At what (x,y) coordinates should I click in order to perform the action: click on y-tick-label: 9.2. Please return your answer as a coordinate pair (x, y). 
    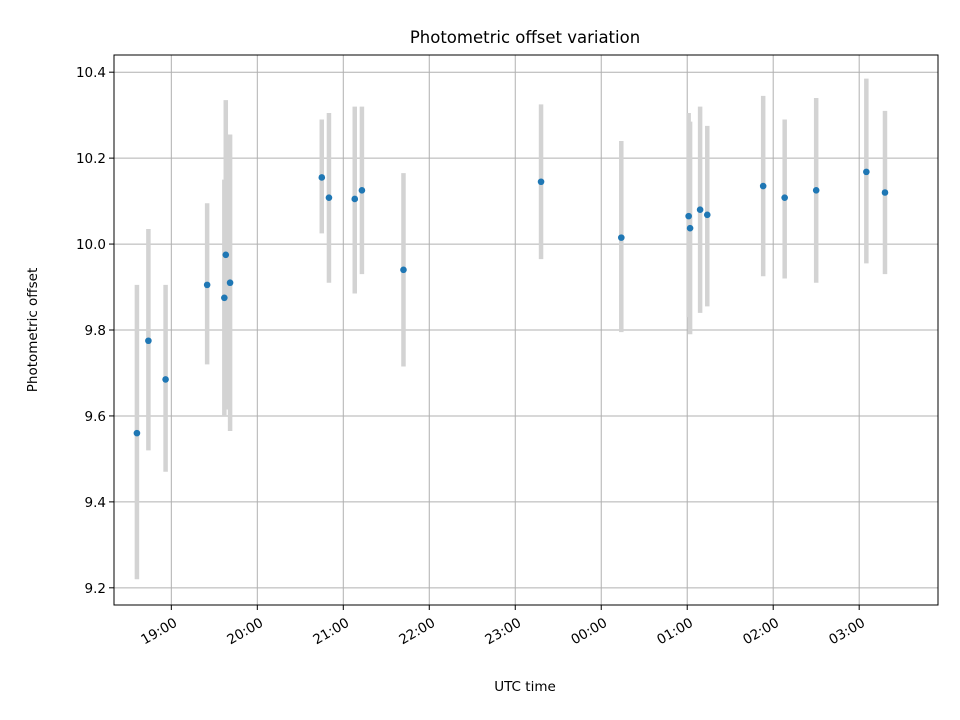
    Looking at the image, I should click on (95, 589).